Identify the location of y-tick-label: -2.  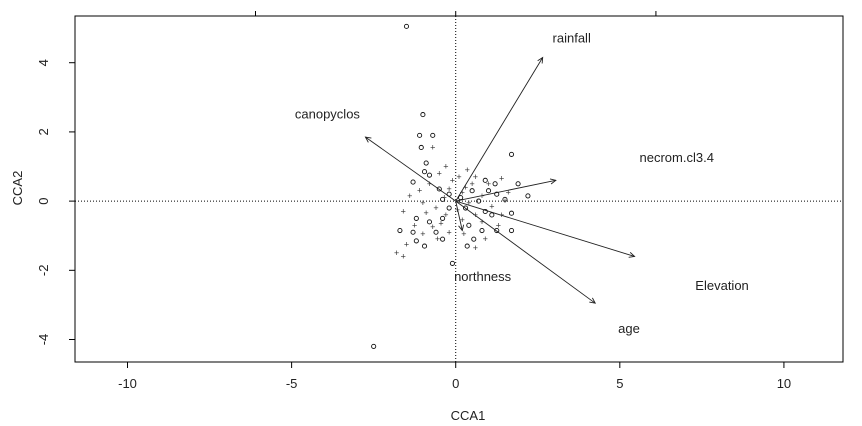
(43, 271).